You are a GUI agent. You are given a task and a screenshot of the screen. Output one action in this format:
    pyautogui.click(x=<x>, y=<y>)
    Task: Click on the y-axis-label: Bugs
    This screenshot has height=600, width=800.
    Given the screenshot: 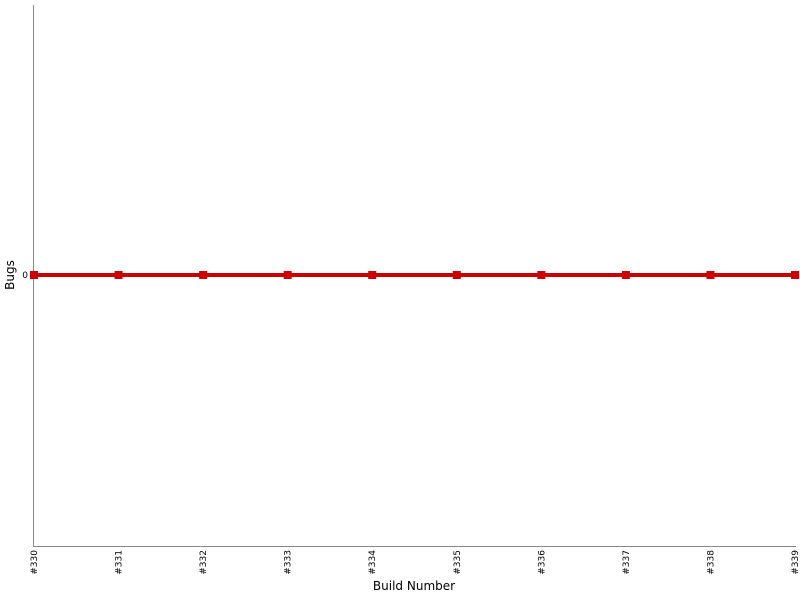 What is the action you would take?
    pyautogui.click(x=10, y=275)
    